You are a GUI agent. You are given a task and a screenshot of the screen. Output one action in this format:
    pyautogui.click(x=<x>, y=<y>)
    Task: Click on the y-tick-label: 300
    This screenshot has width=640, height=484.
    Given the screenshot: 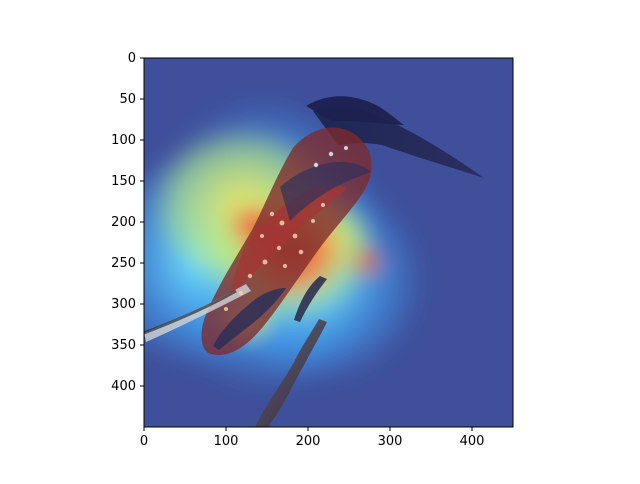 What is the action you would take?
    pyautogui.click(x=123, y=304)
    